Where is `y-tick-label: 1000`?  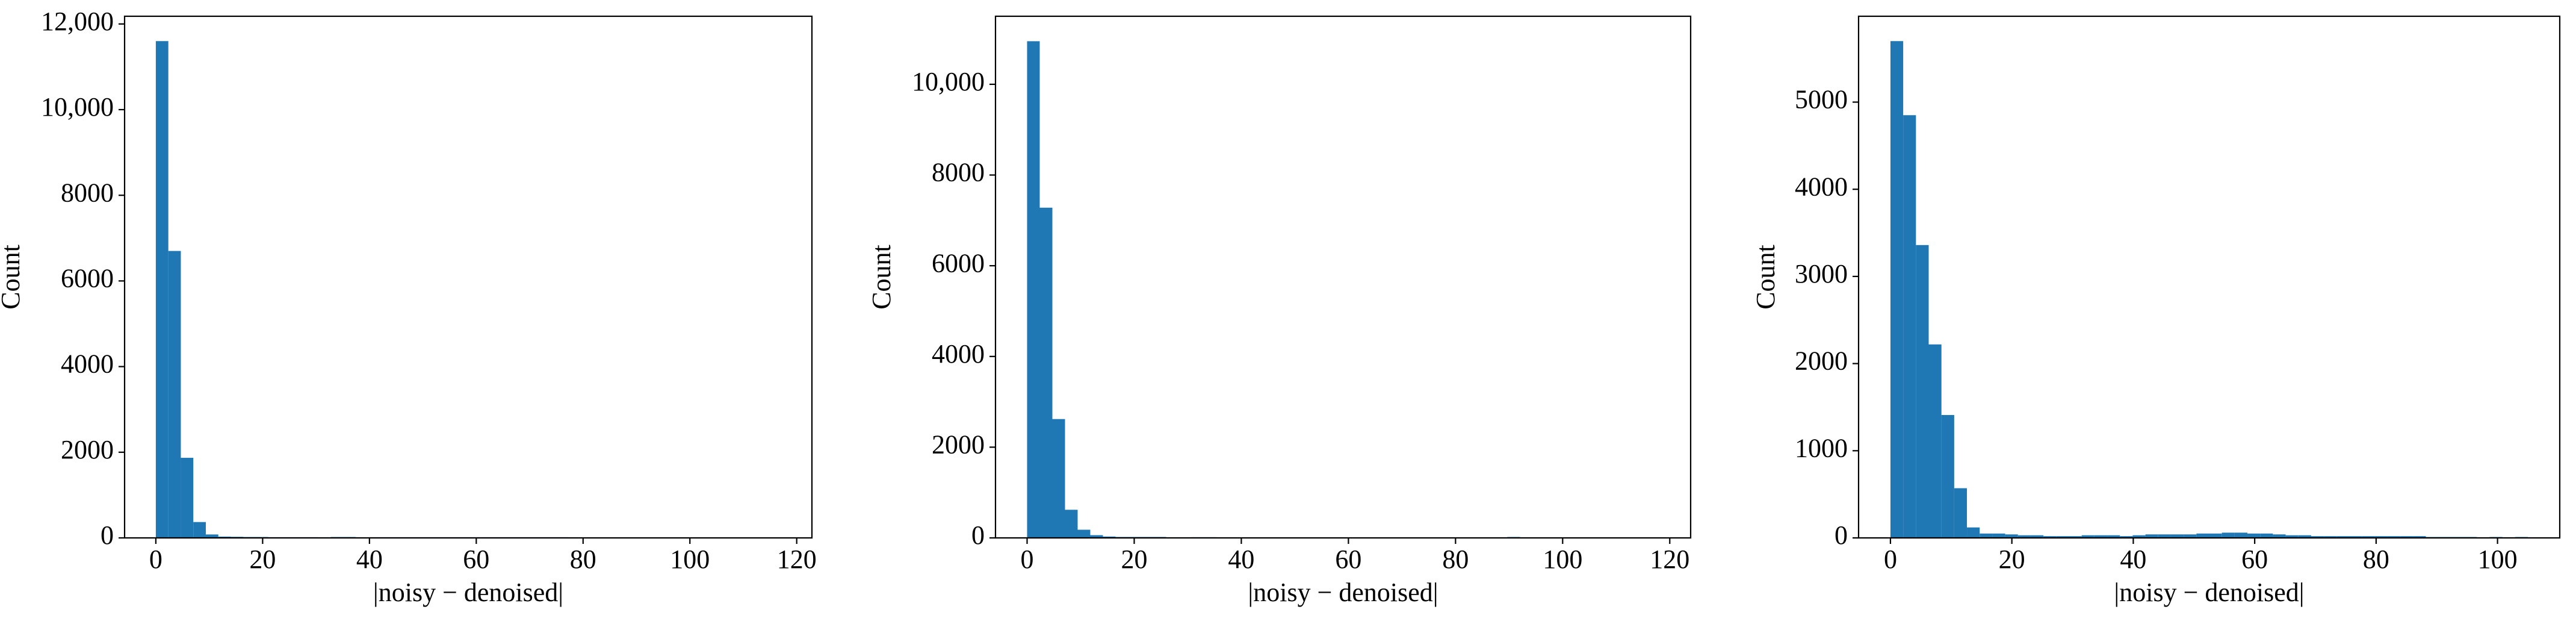 y-tick-label: 1000 is located at coordinates (1821, 448).